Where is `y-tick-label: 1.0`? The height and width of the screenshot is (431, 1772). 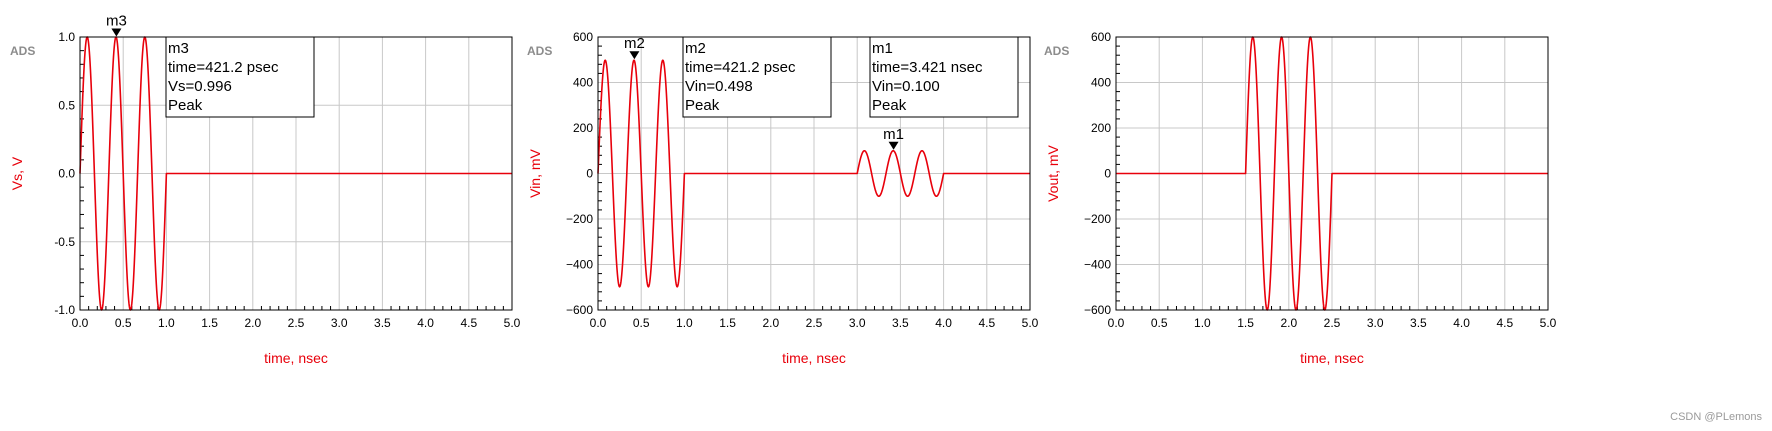
y-tick-label: 1.0 is located at coordinates (66, 37).